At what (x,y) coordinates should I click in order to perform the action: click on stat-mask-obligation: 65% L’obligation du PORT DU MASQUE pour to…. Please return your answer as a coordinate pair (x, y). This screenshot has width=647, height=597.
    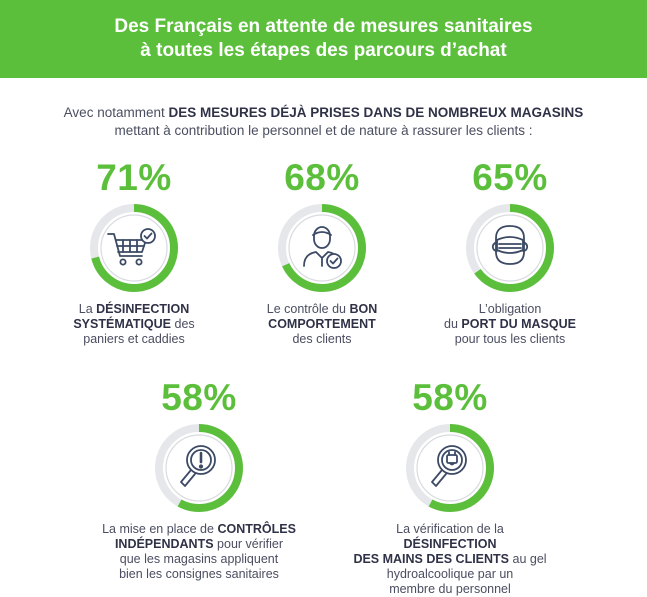
    Looking at the image, I should click on (510, 252).